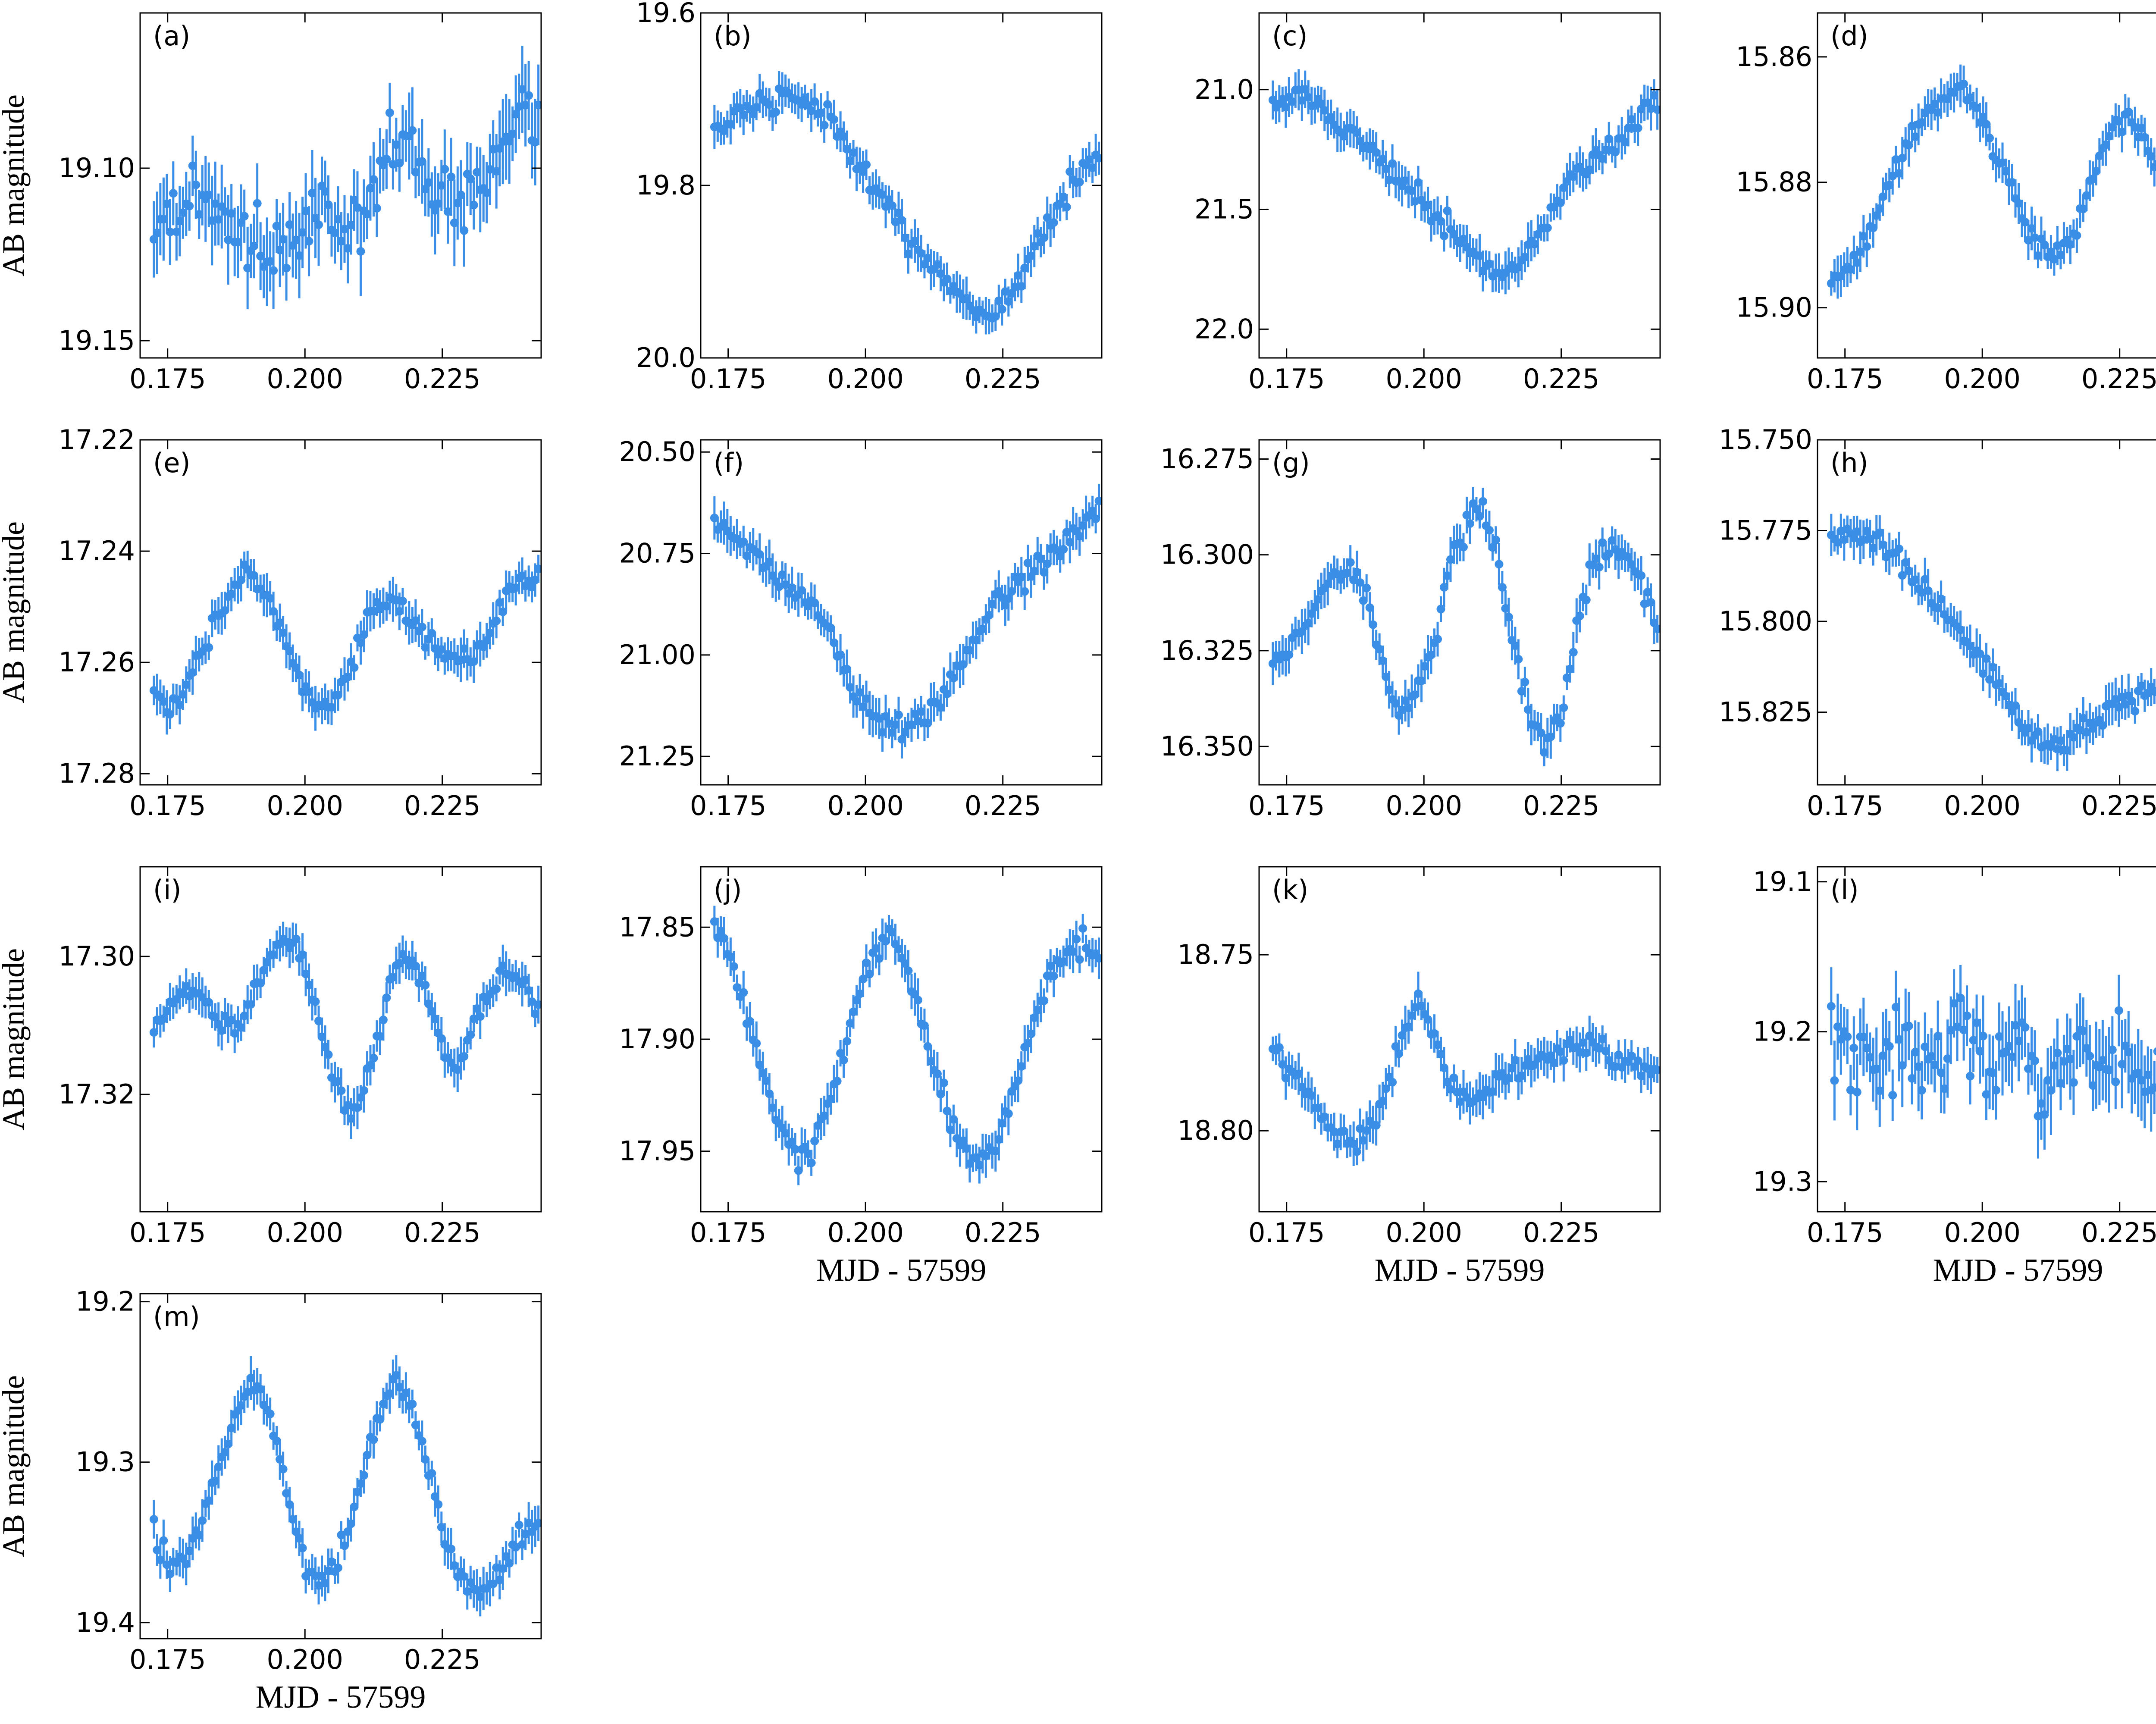  I want to click on panel-label: (b), so click(733, 36).